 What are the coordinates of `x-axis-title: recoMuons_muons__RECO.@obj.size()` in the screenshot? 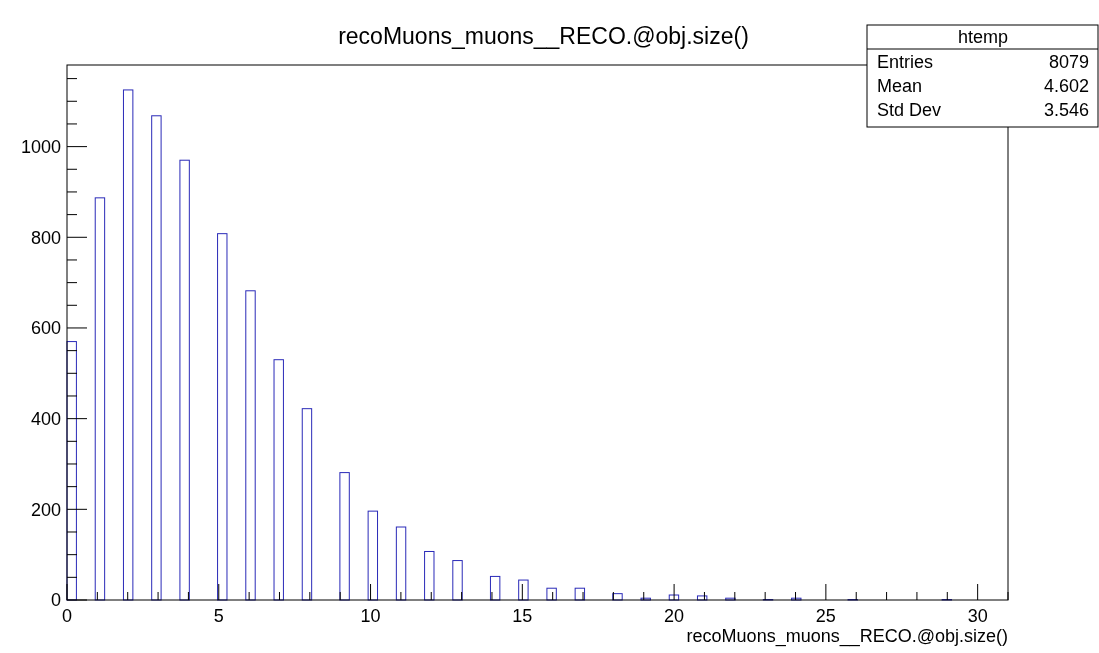 It's located at (847, 636).